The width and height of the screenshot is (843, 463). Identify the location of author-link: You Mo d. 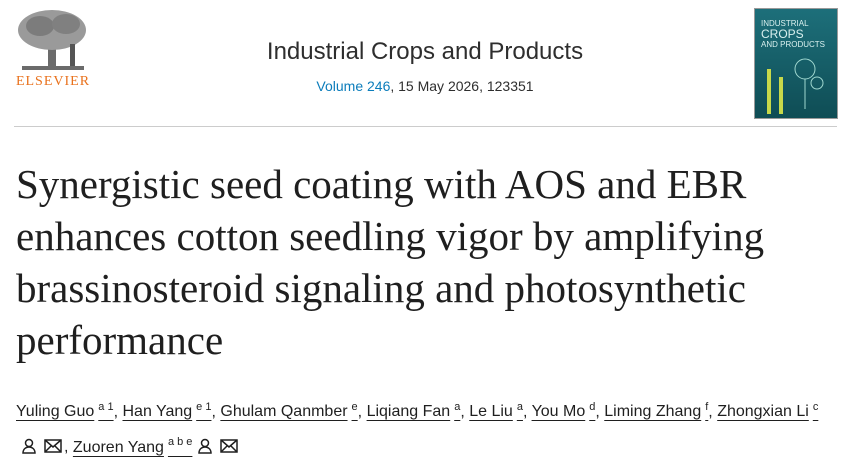
(563, 411).